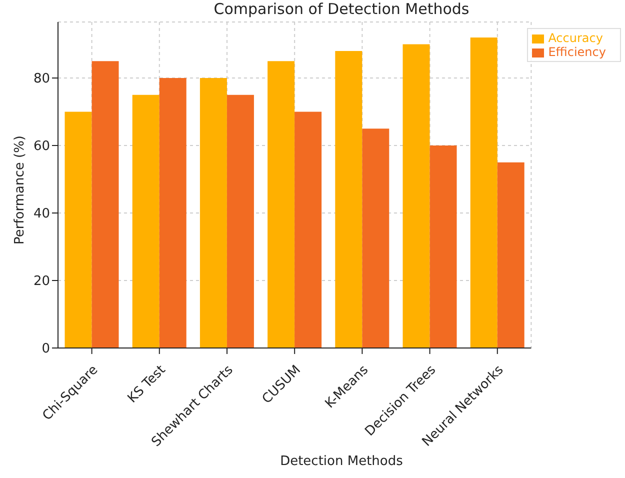  Describe the element at coordinates (577, 52) in the screenshot. I see `legend-label: Efficiency` at that location.